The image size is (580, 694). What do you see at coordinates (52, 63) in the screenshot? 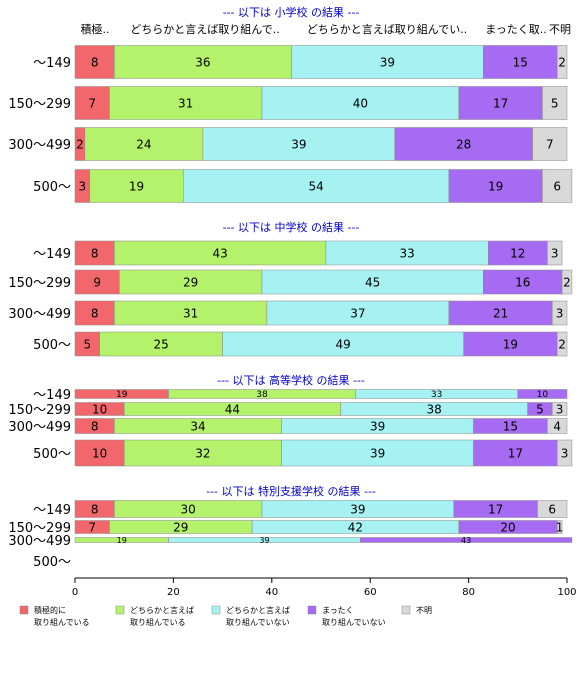
I see `row-label: ～149` at bounding box center [52, 63].